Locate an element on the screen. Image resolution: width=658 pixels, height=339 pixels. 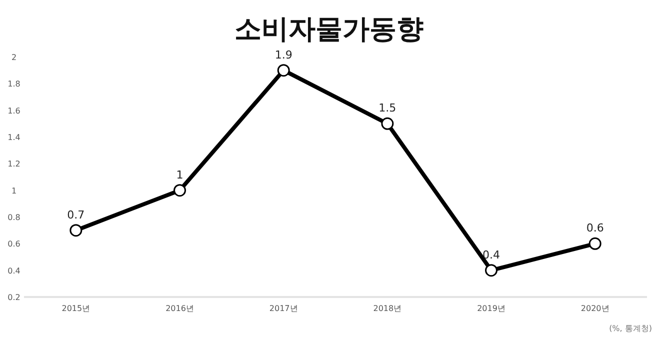
y-tick-label: 0.8 is located at coordinates (14, 217).